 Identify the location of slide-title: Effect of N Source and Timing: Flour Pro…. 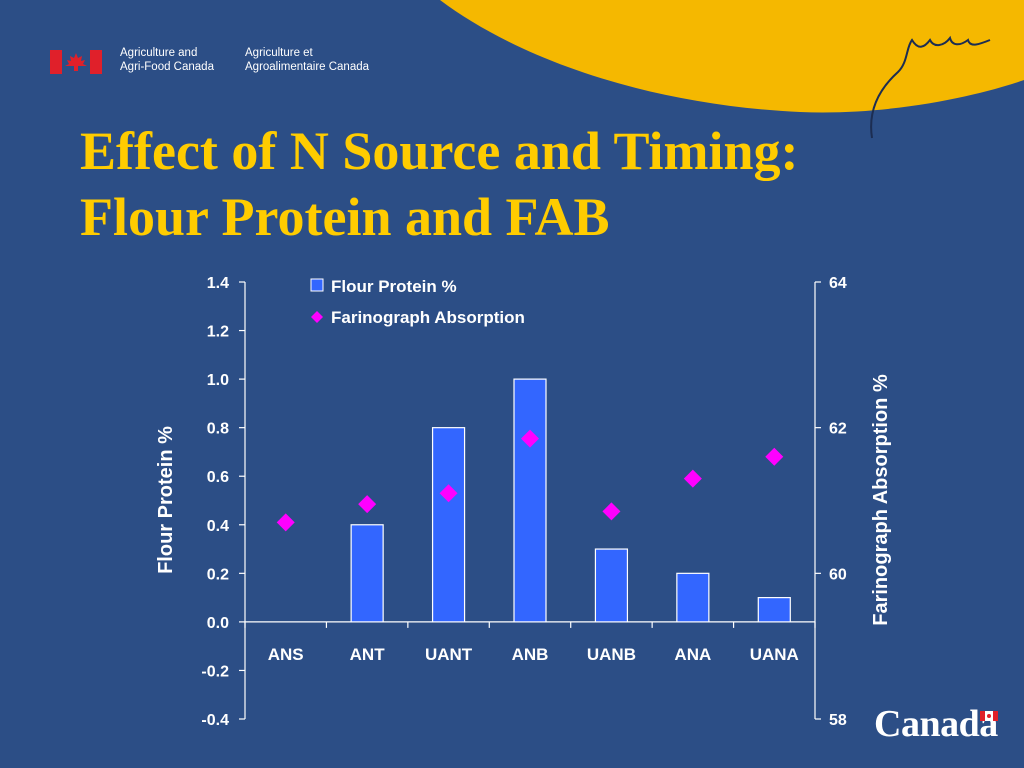
(520, 184).